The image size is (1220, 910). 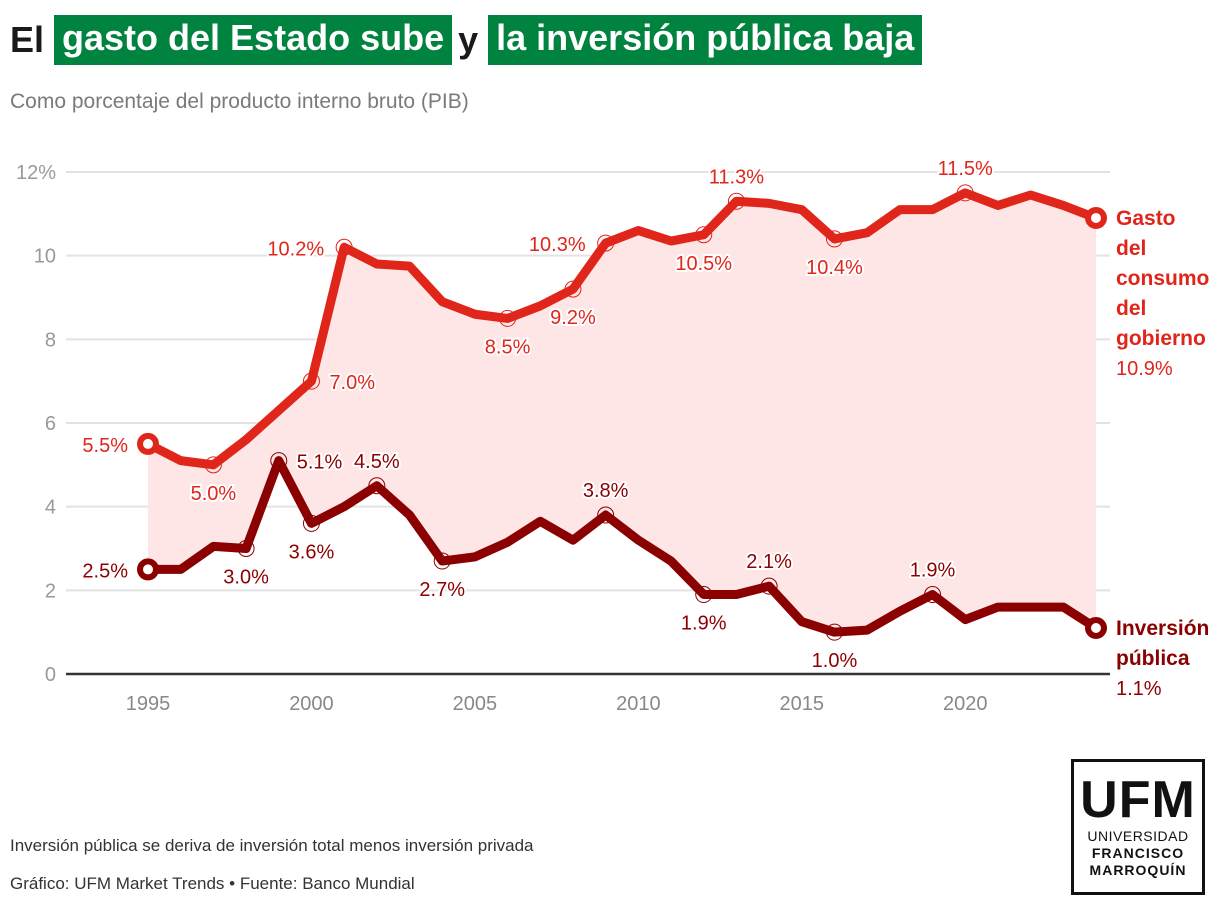 I want to click on series-end-label: pública, so click(x=1153, y=658).